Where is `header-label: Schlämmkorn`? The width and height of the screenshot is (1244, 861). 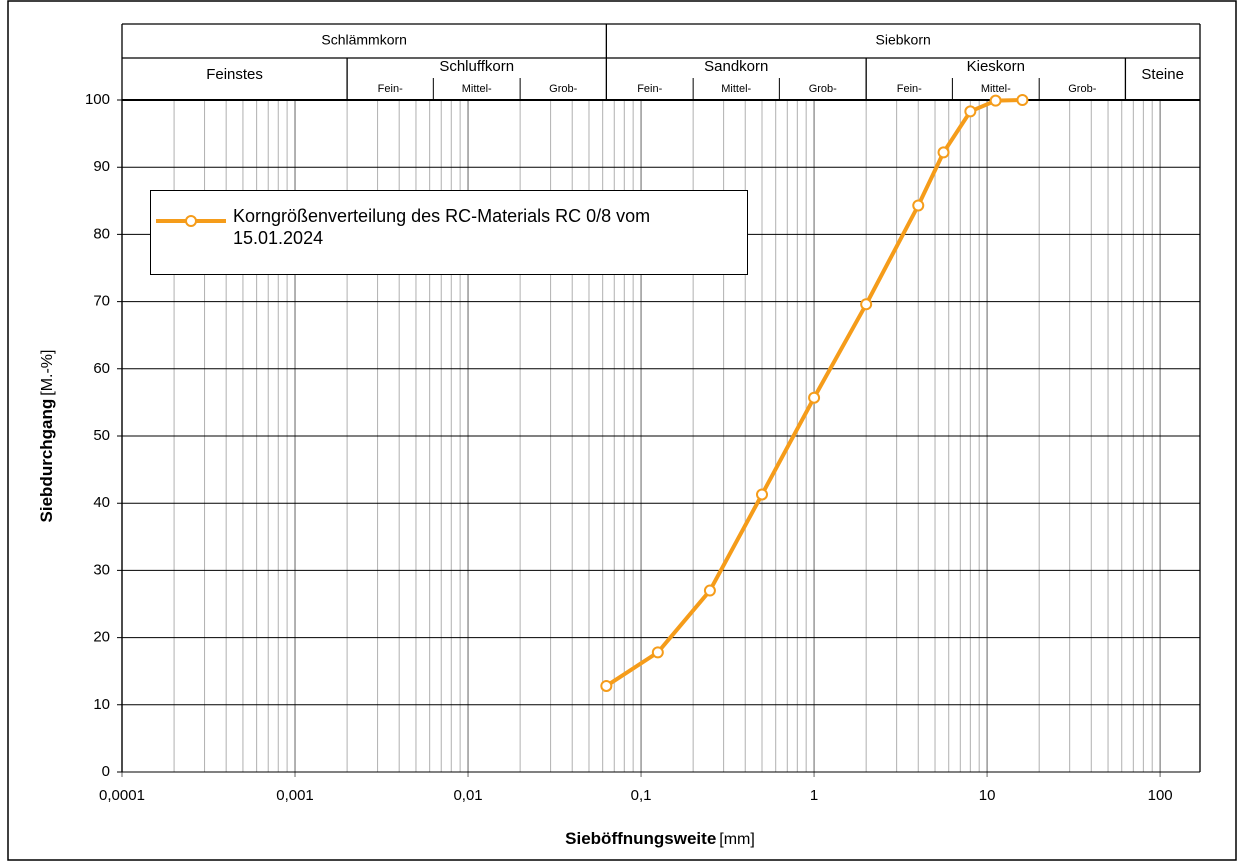
header-label: Schlämmkorn is located at coordinates (364, 40).